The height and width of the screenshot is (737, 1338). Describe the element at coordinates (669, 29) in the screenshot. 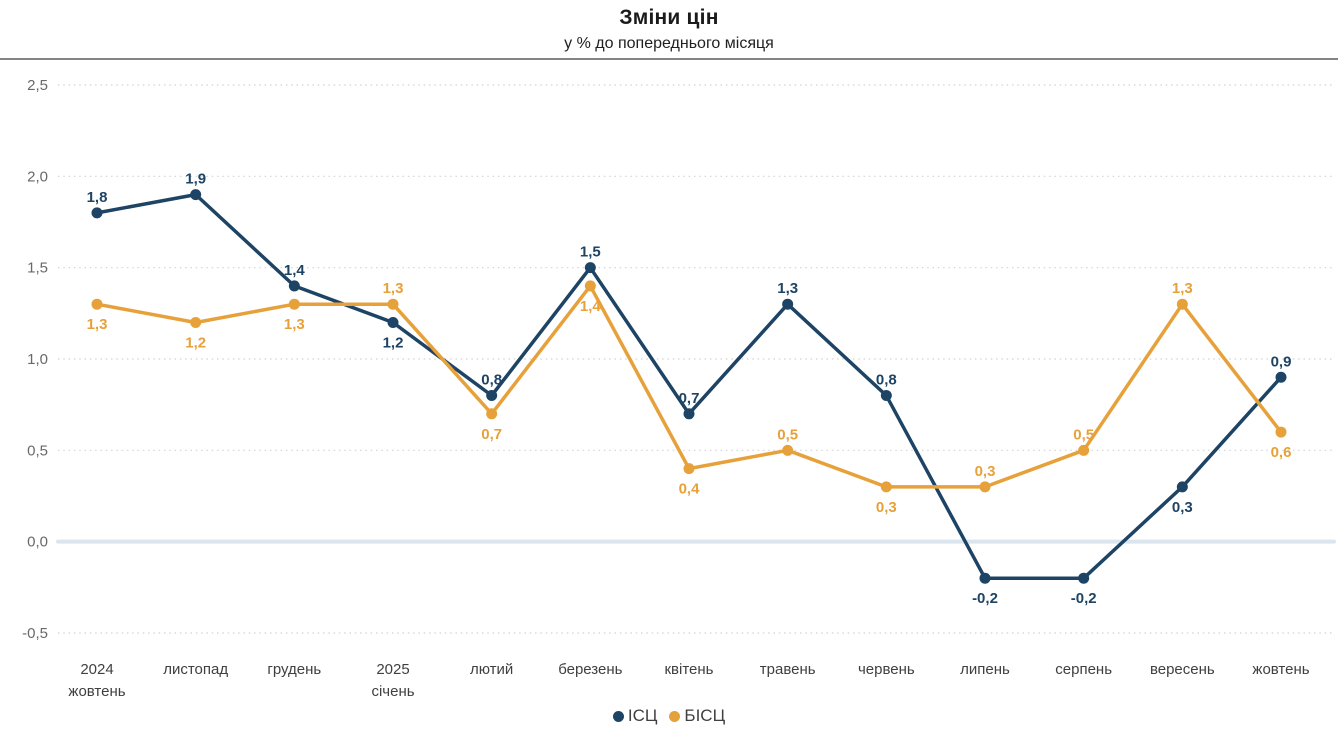

I see `chart-header: Зміни цін у % до попереднього місяця` at that location.